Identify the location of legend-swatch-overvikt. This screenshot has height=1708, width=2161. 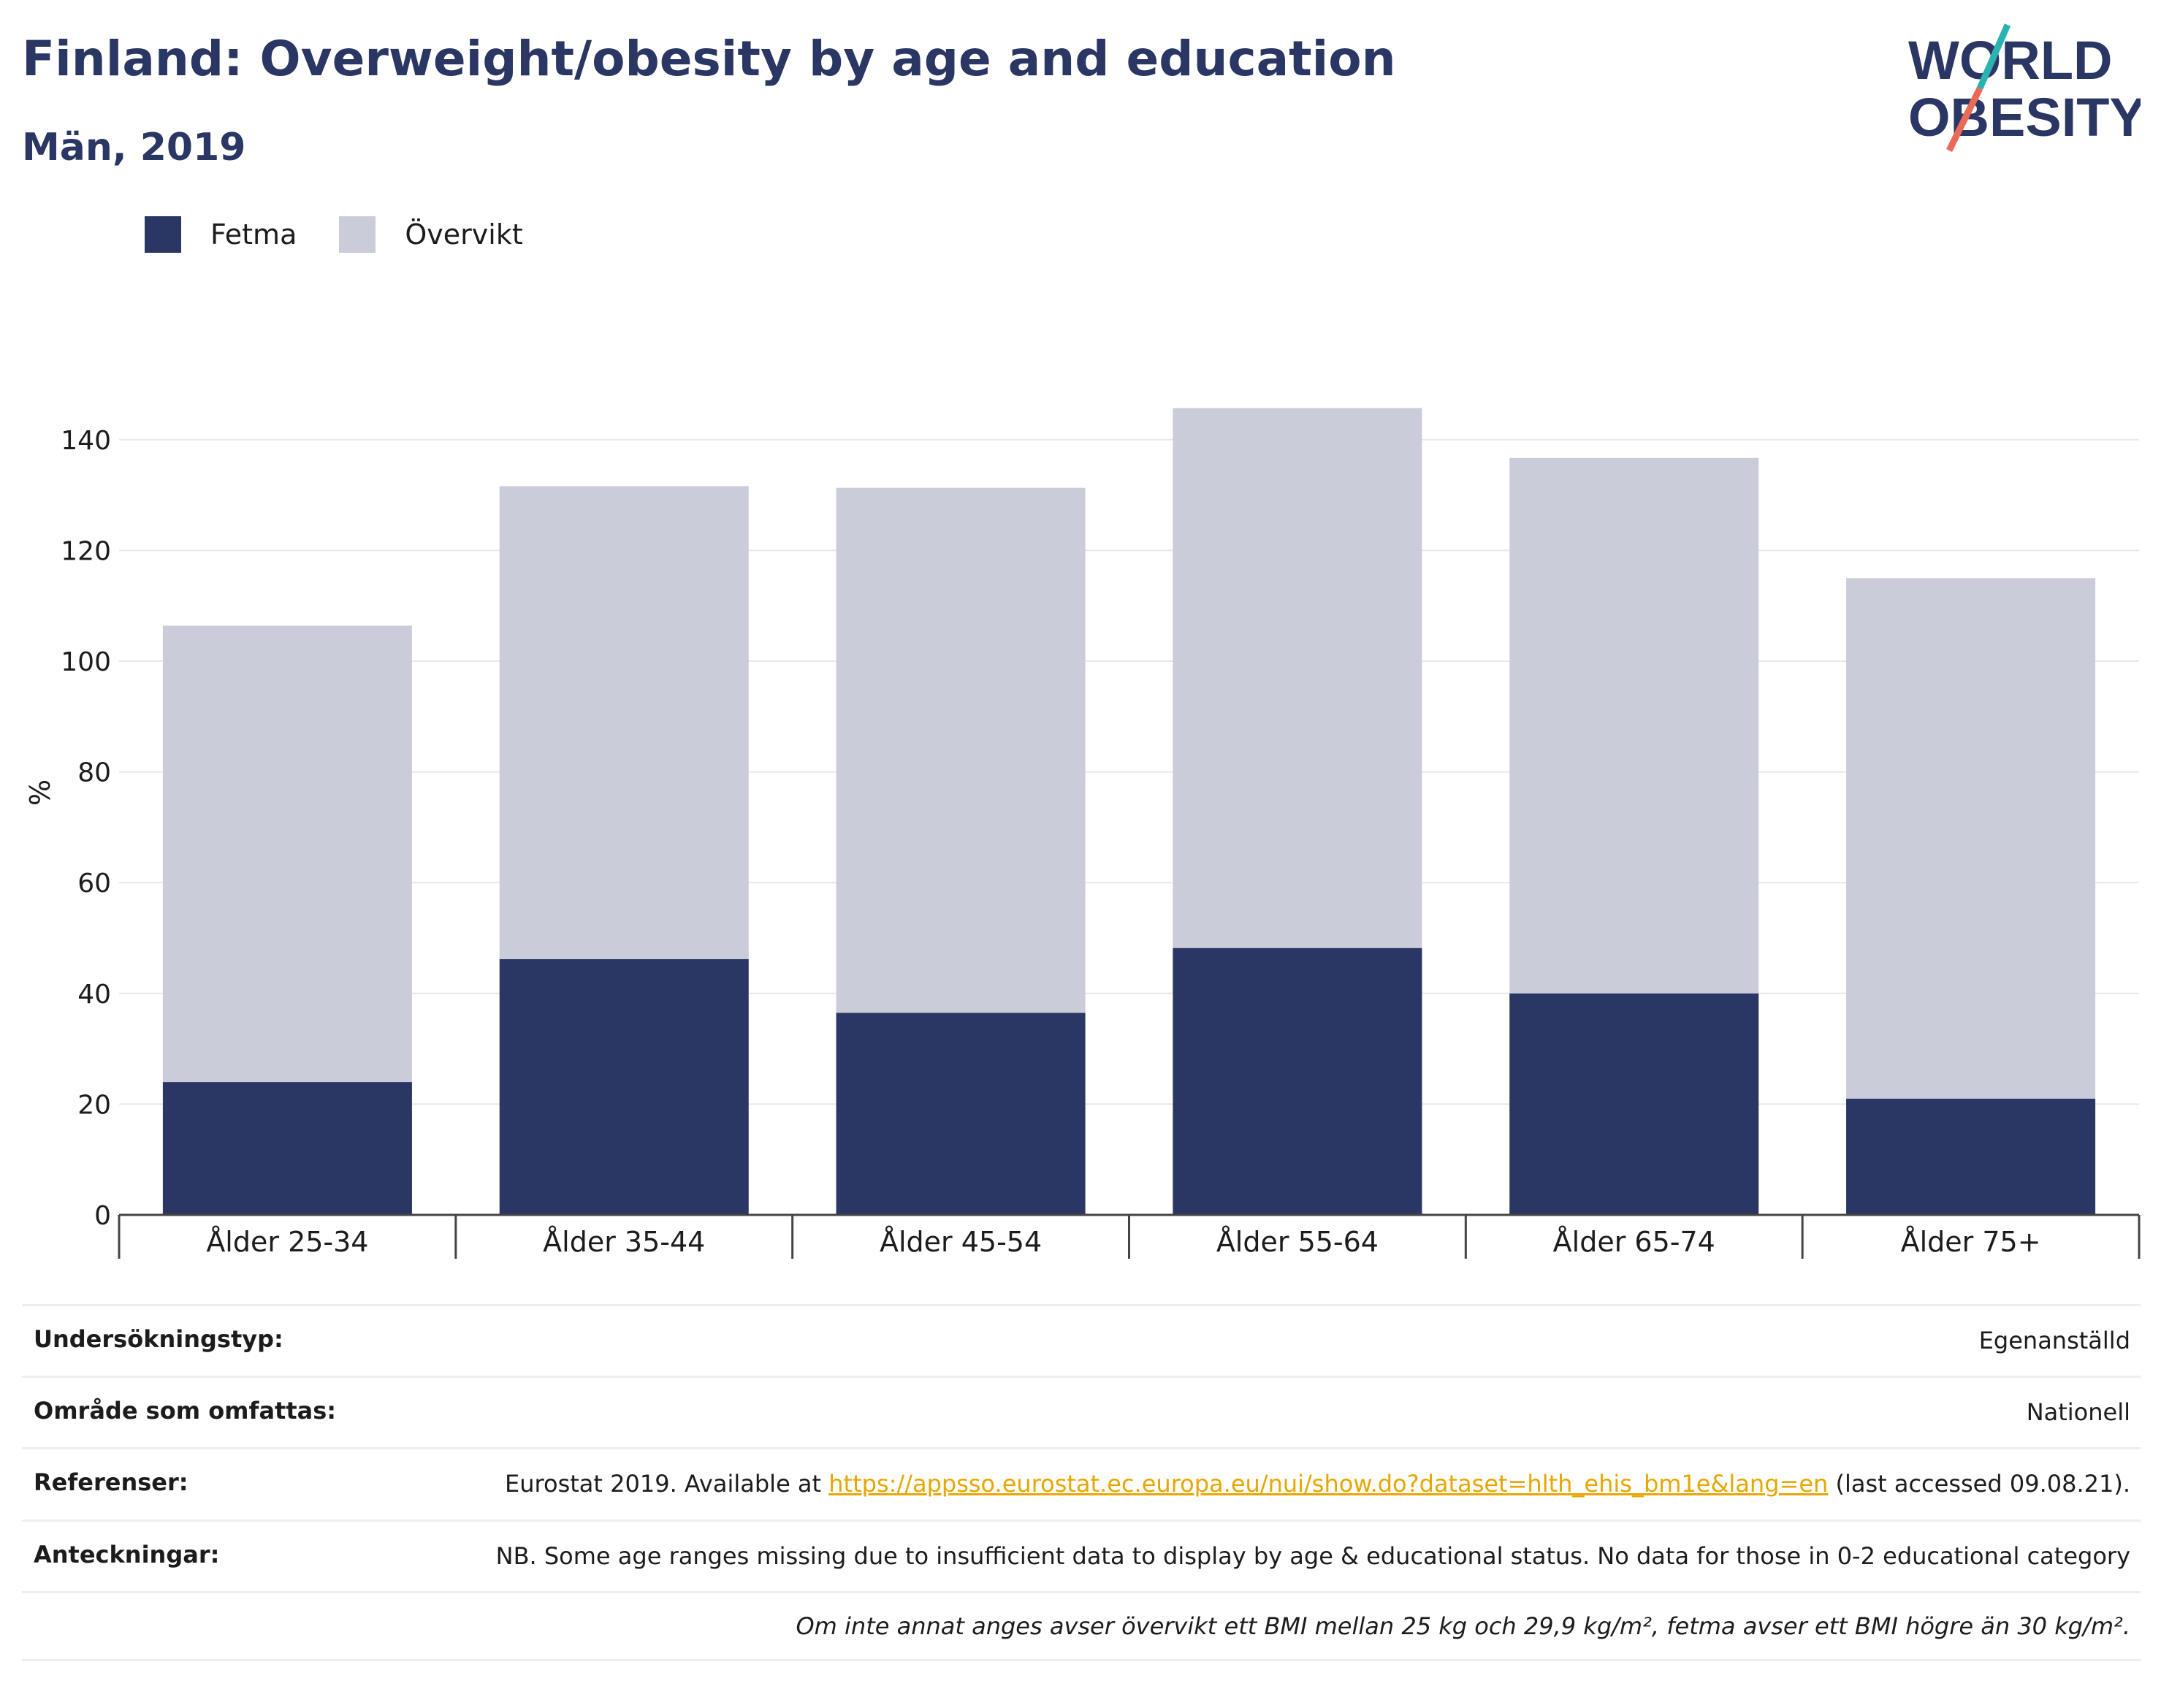
(357, 234).